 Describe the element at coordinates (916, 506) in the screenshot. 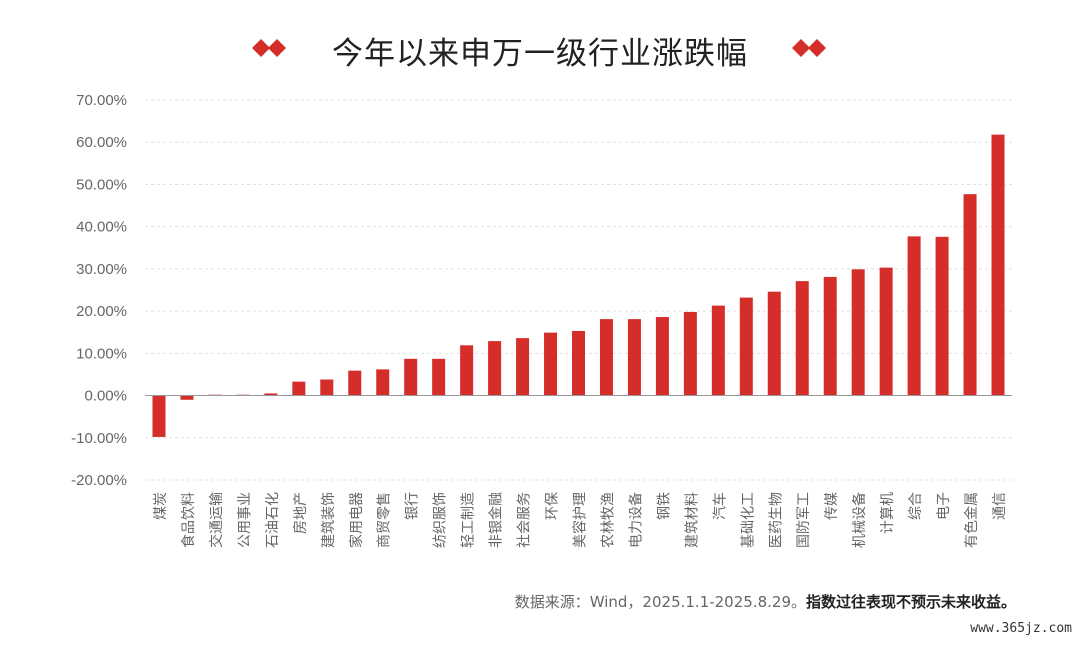

I see `x-tick-label: 综合` at that location.